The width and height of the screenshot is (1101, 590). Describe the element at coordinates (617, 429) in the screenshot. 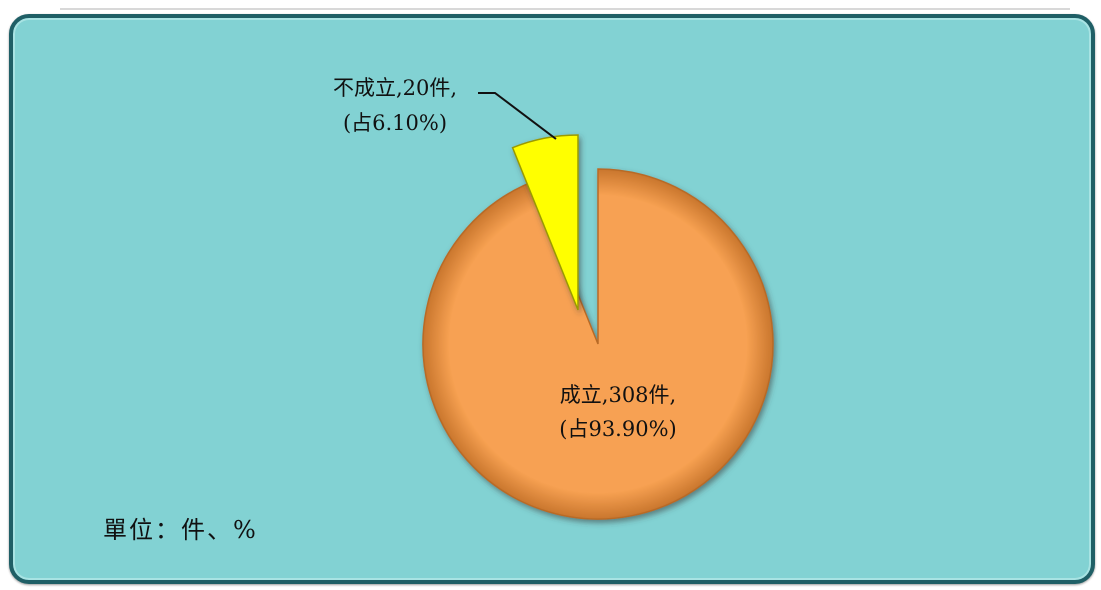

I see `label-established-line2: (占93.90%)` at that location.